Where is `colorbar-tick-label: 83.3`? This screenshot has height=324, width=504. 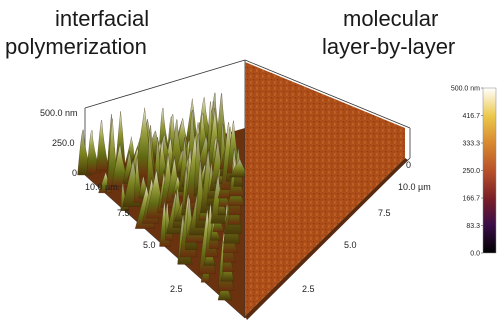
colorbar-tick-label: 83.3 is located at coordinates (473, 226).